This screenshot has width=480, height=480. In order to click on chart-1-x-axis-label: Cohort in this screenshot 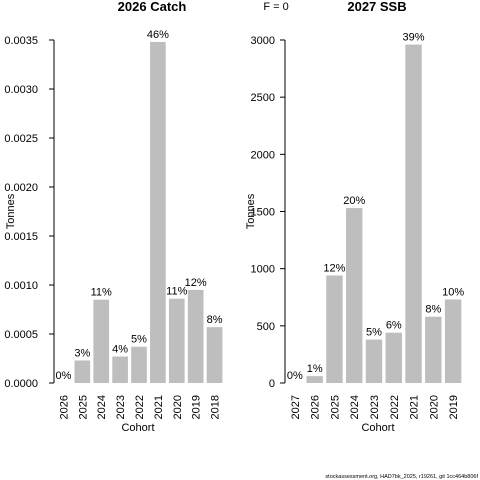, I will do `click(137, 428)`.